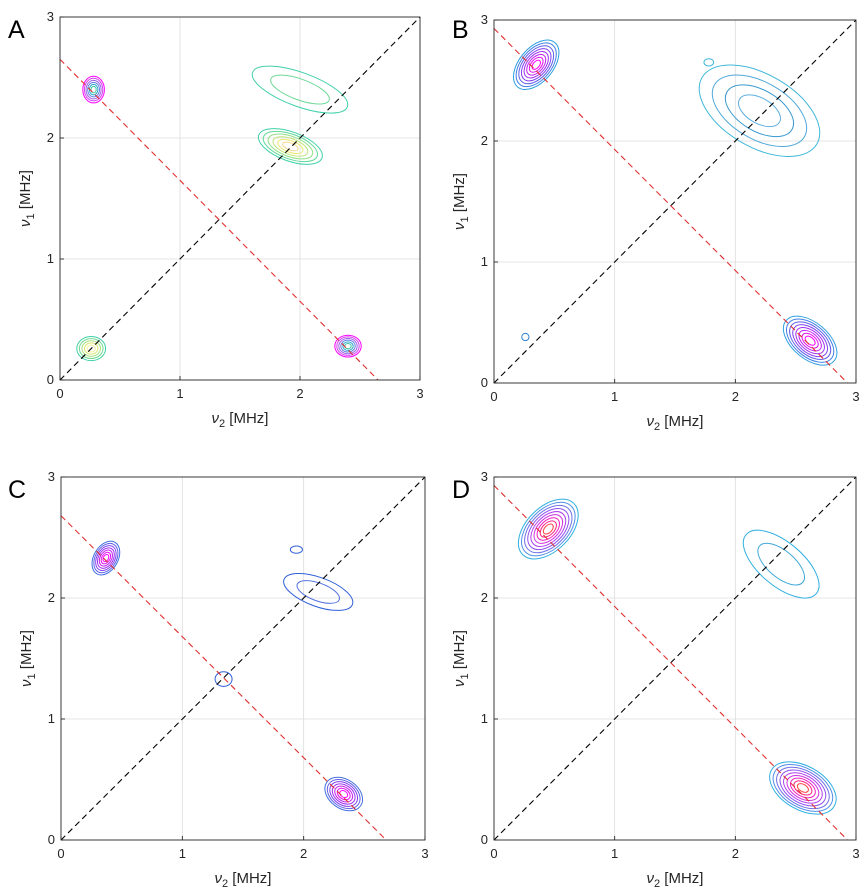  I want to click on panel-label: D, so click(461, 490).